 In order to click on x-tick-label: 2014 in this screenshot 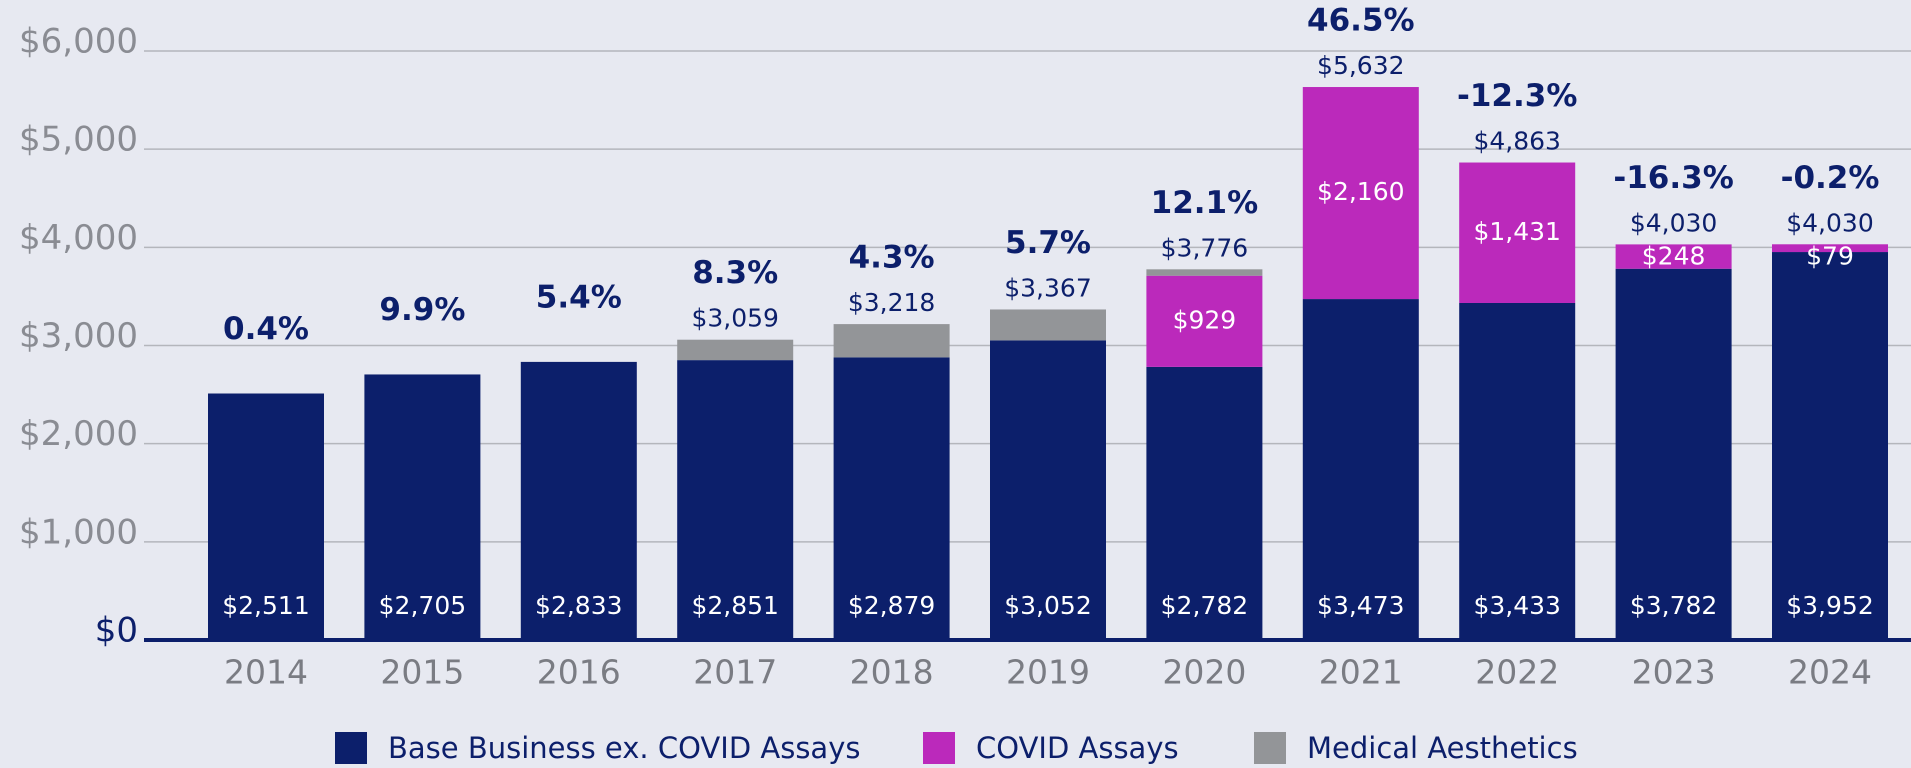, I will do `click(266, 672)`.